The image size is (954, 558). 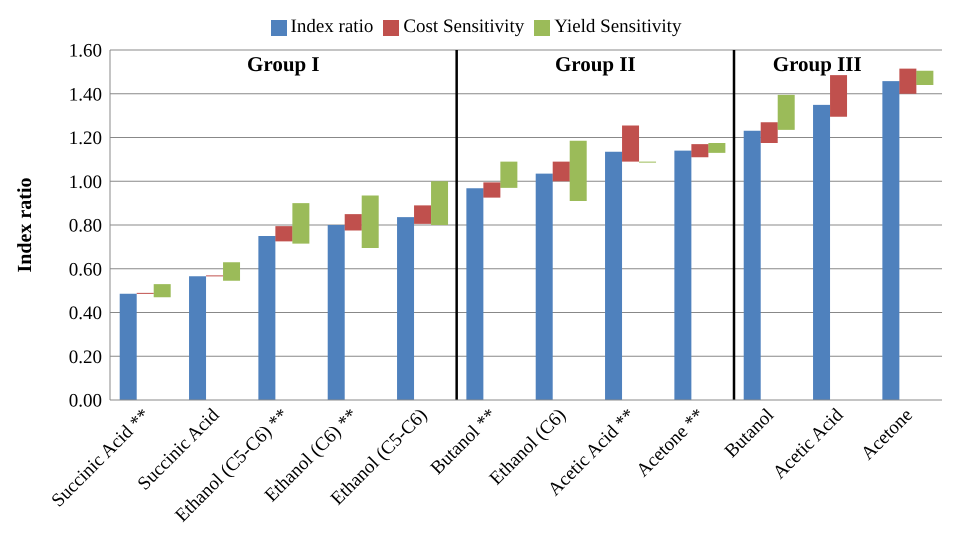 What do you see at coordinates (85, 182) in the screenshot?
I see `y-tick-label: 1.00` at bounding box center [85, 182].